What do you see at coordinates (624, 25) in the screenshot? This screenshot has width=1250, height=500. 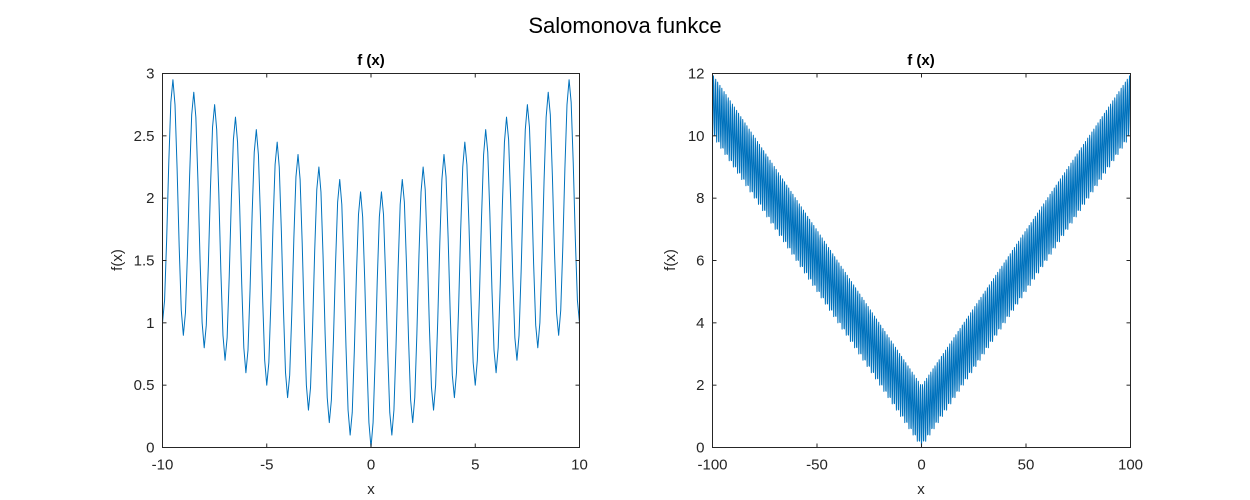 I see `figure-title: Salomonova funkce` at bounding box center [624, 25].